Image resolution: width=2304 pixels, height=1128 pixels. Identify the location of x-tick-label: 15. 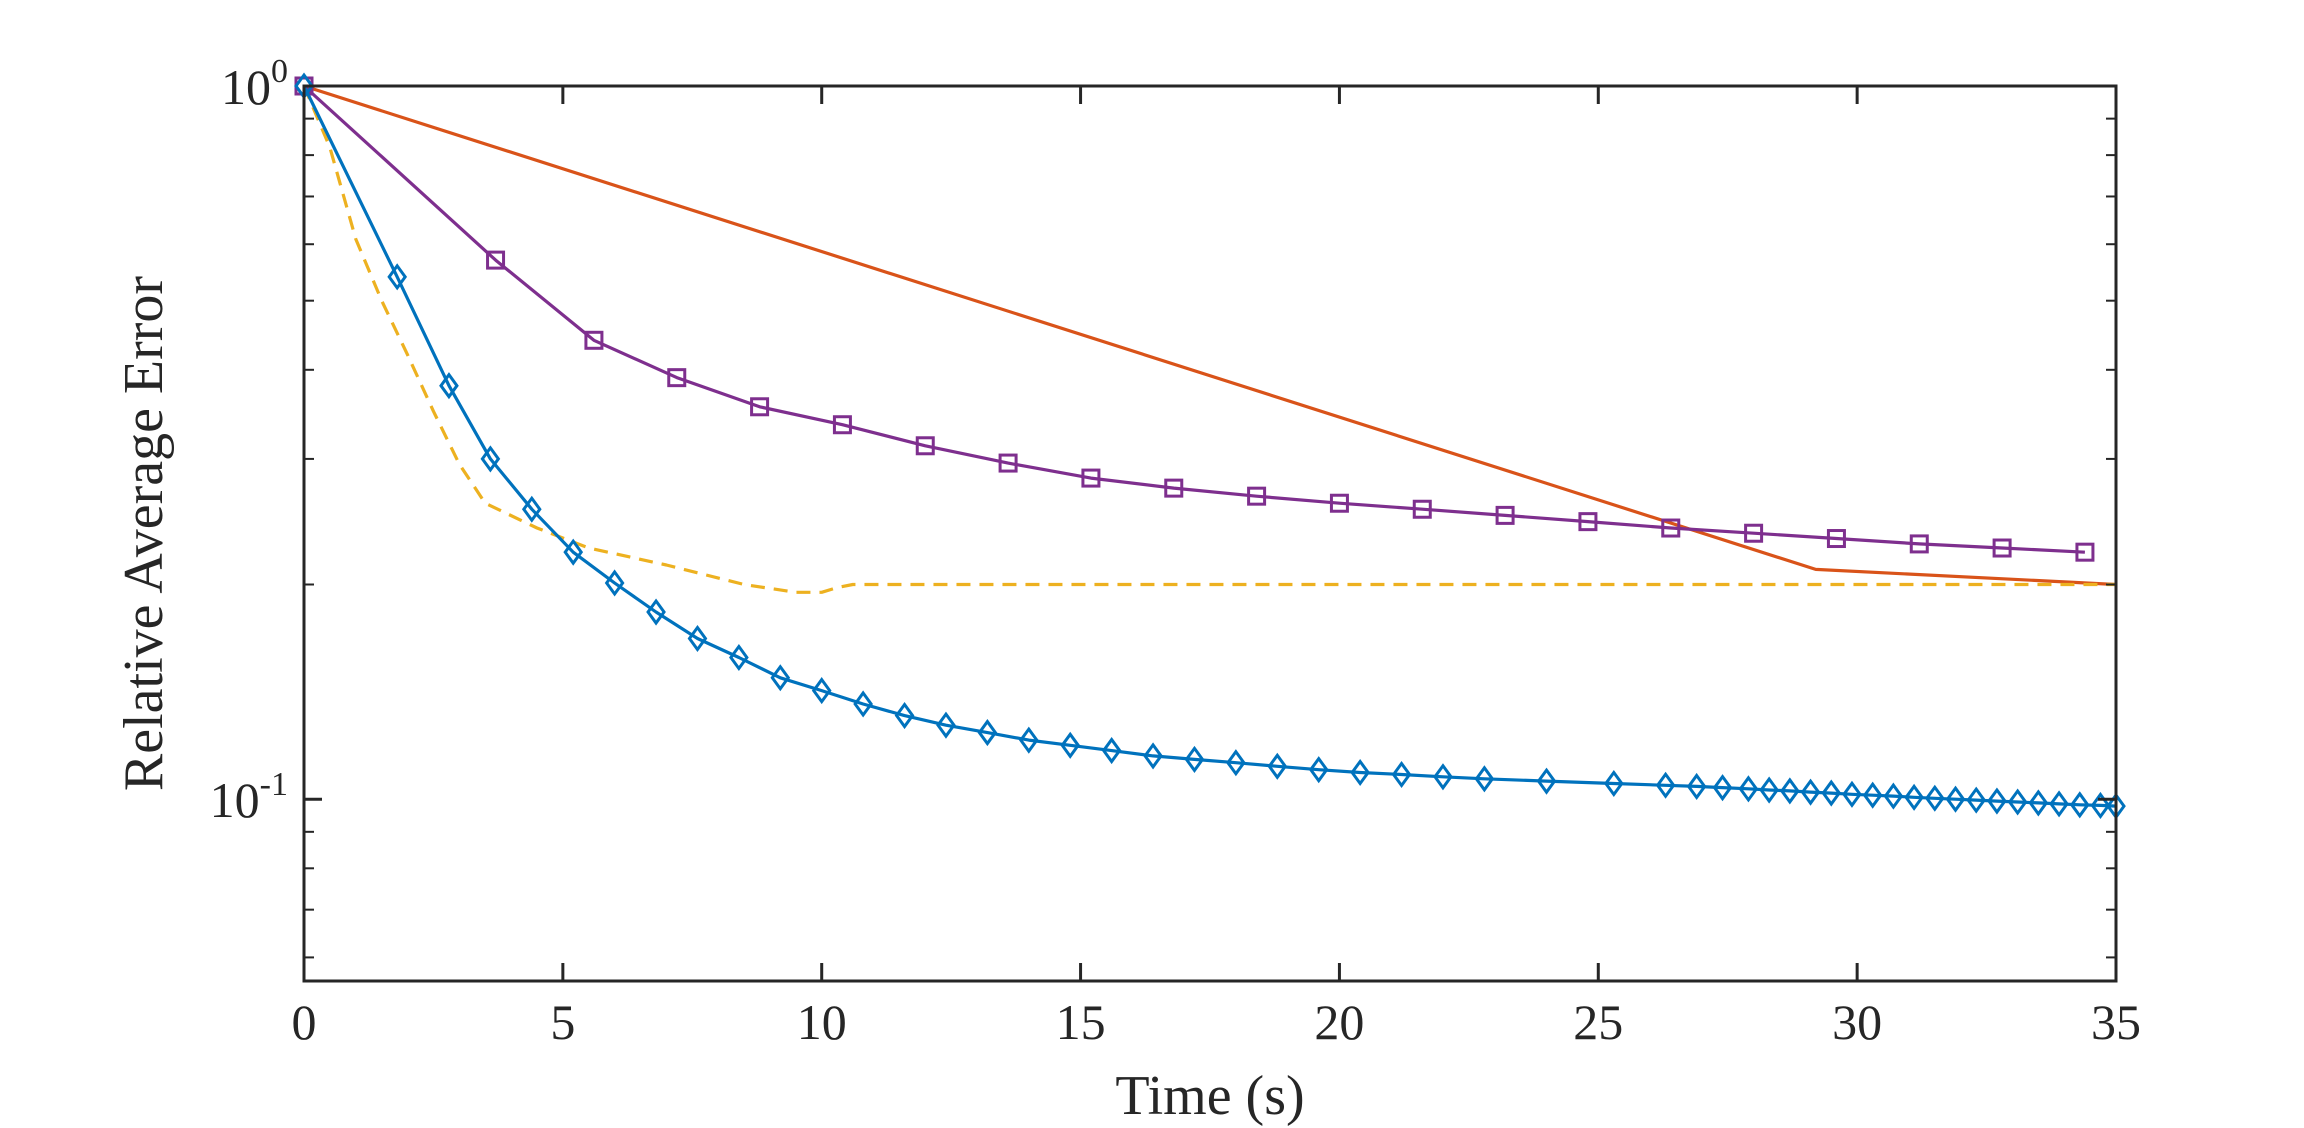
(1081, 1022).